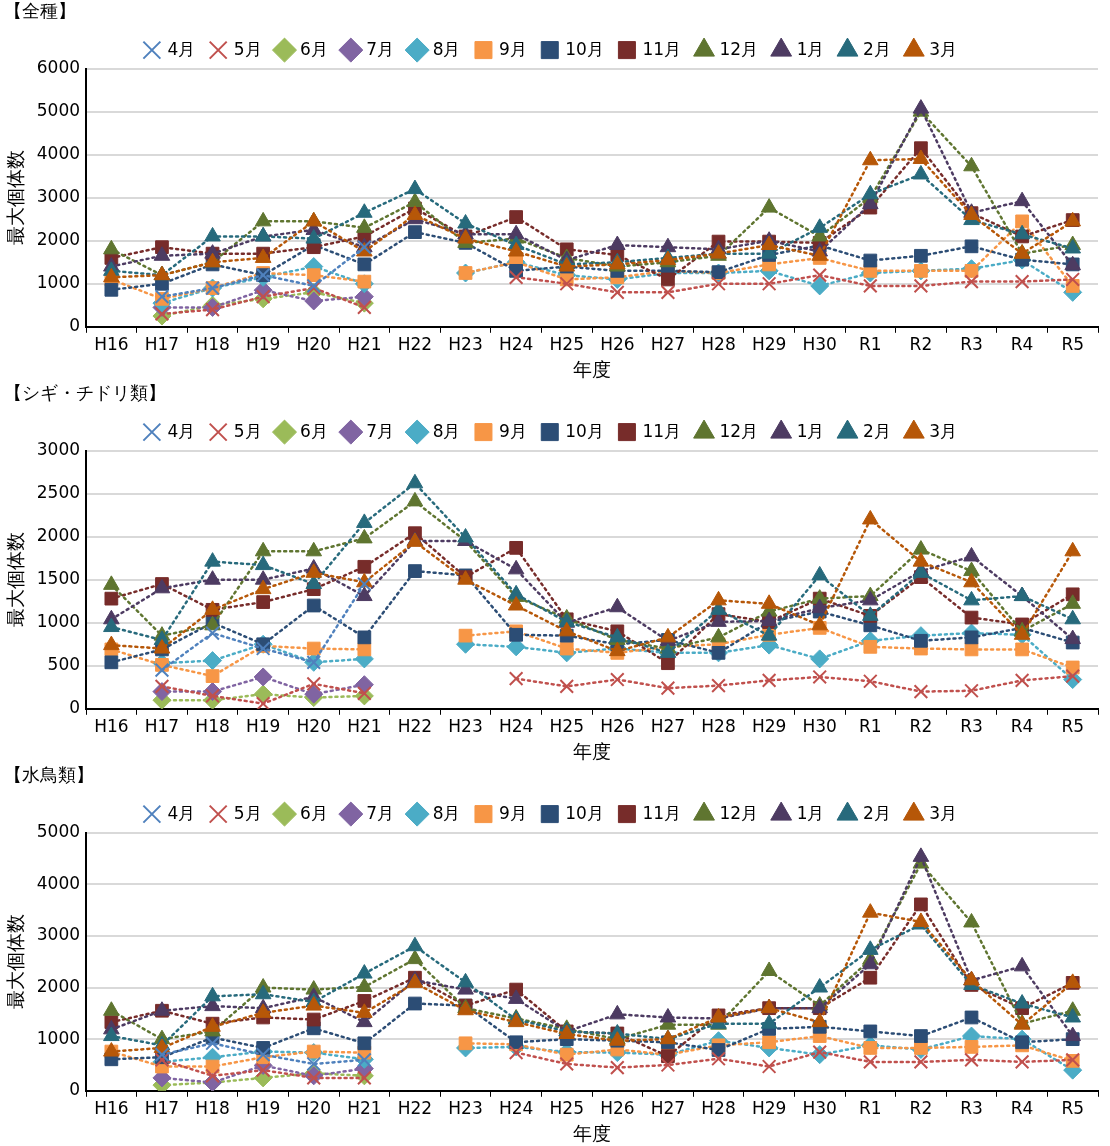 Image resolution: width=1110 pixels, height=1146 pixels. What do you see at coordinates (971, 726) in the screenshot?
I see `x-tick-label: R3` at bounding box center [971, 726].